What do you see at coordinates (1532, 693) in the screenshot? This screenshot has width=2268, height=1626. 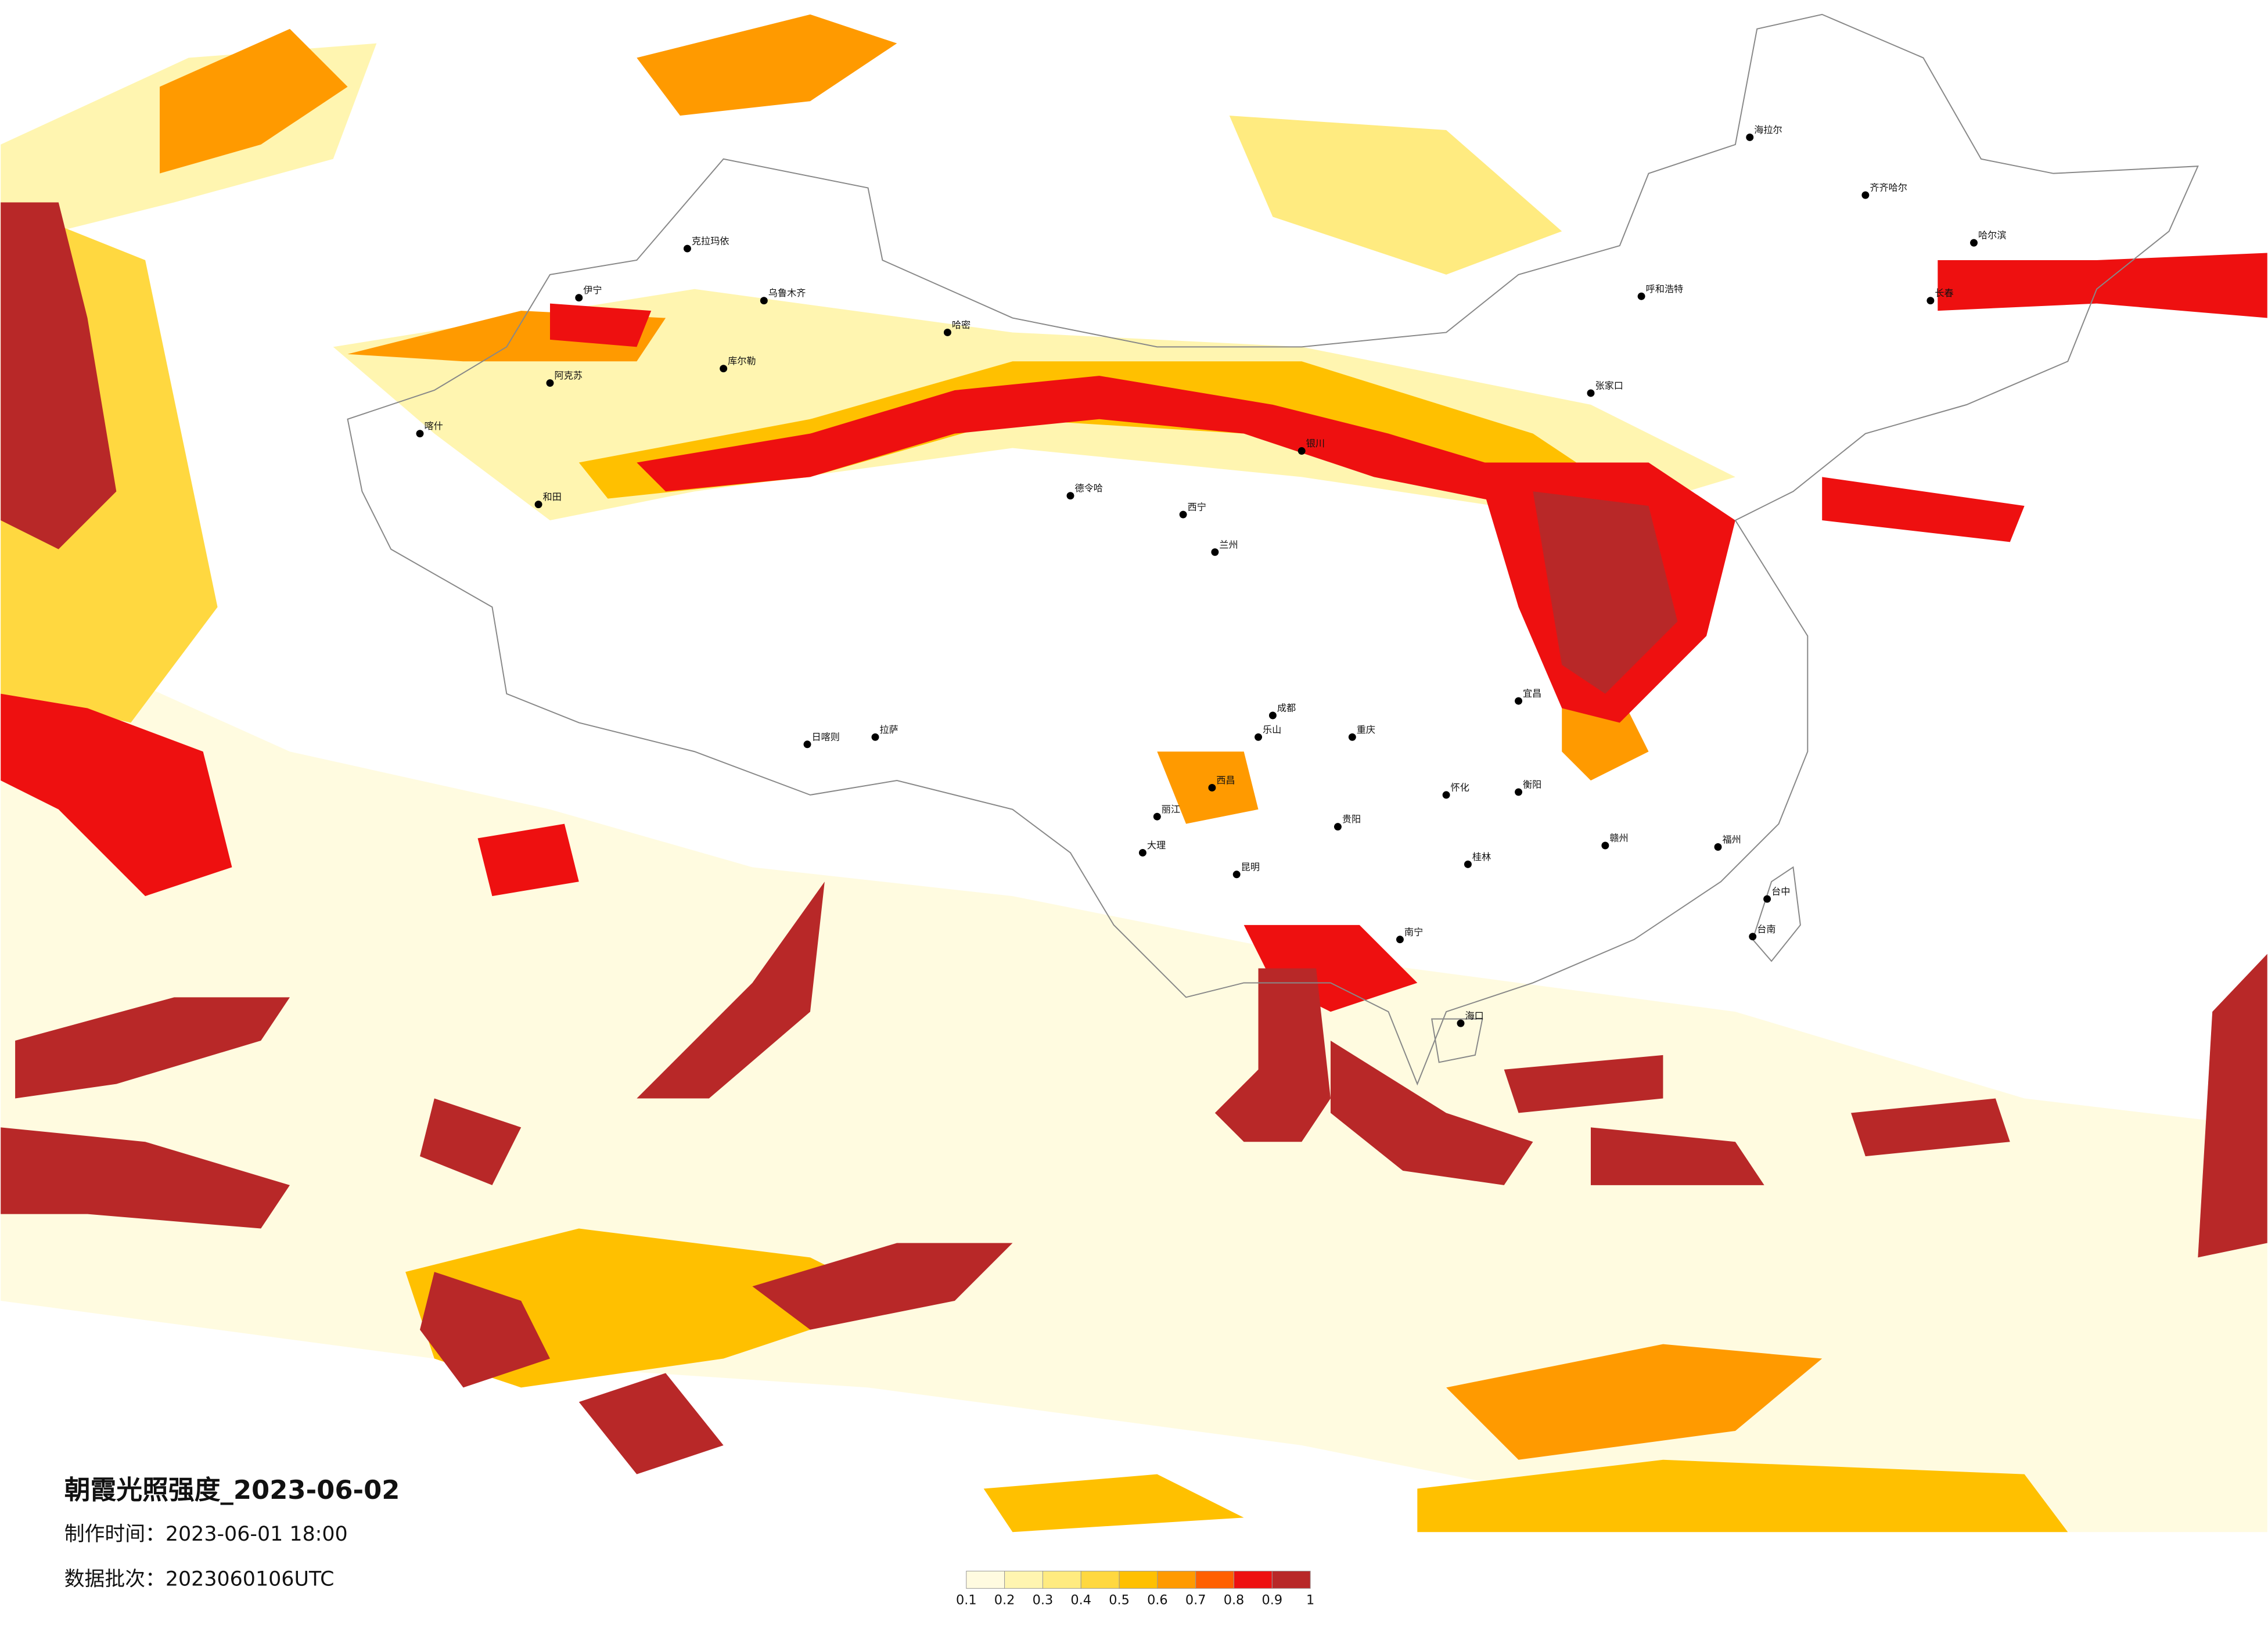 I see `city-label: 宜昌` at bounding box center [1532, 693].